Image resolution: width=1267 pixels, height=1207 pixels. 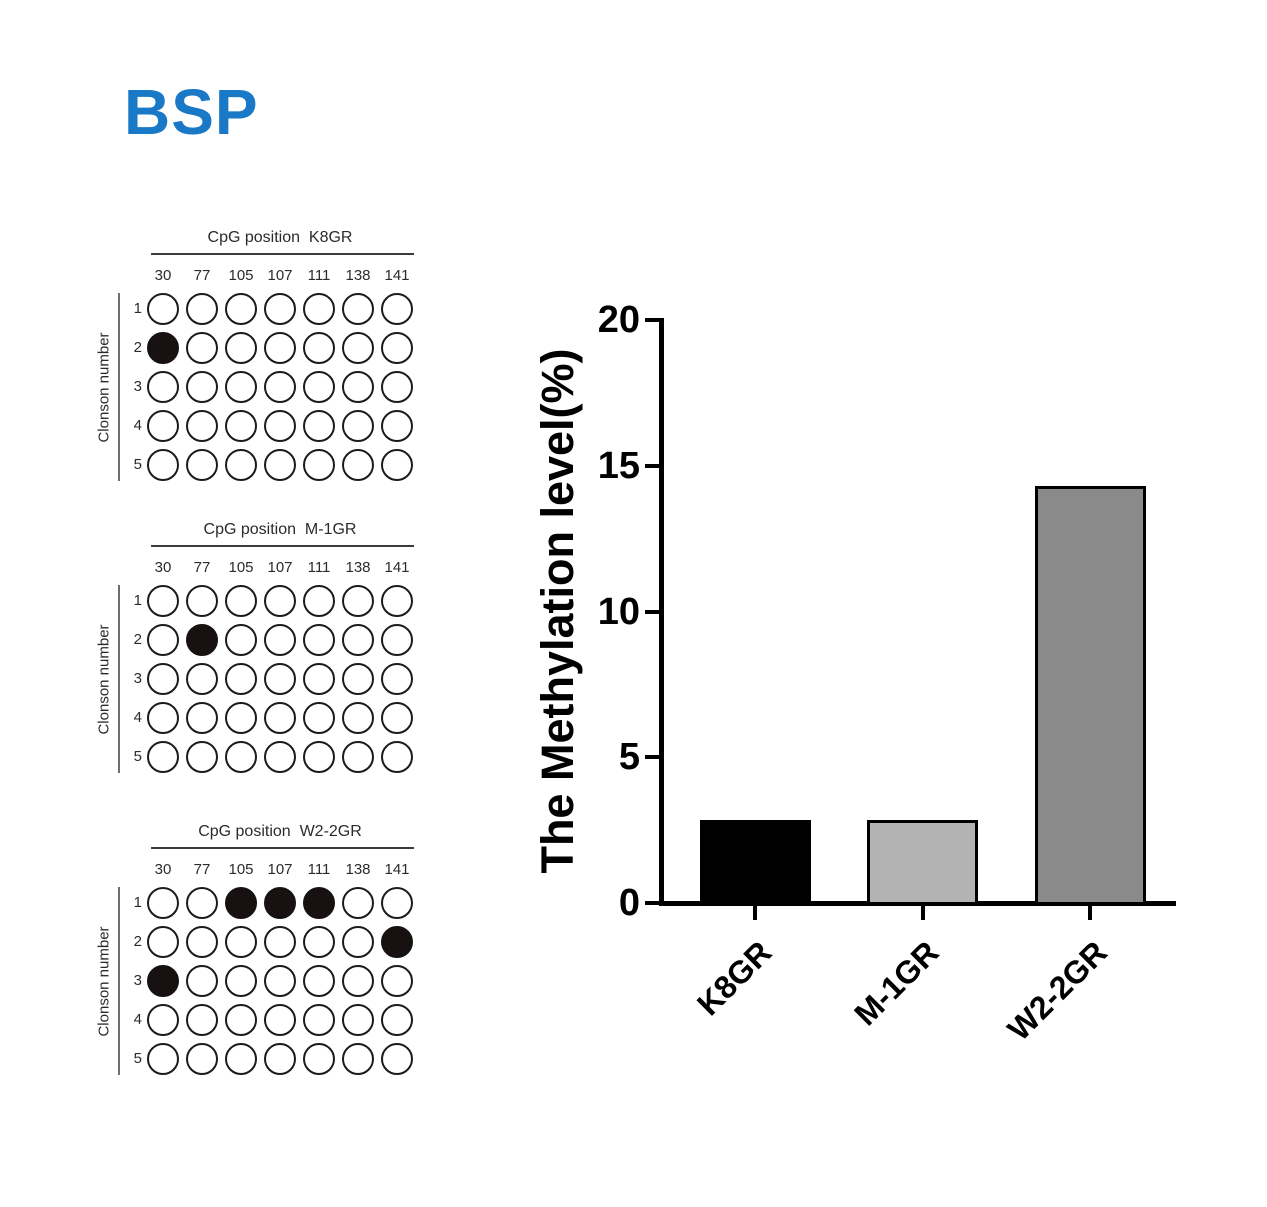 What do you see at coordinates (922, 911) in the screenshot?
I see `x-tick` at bounding box center [922, 911].